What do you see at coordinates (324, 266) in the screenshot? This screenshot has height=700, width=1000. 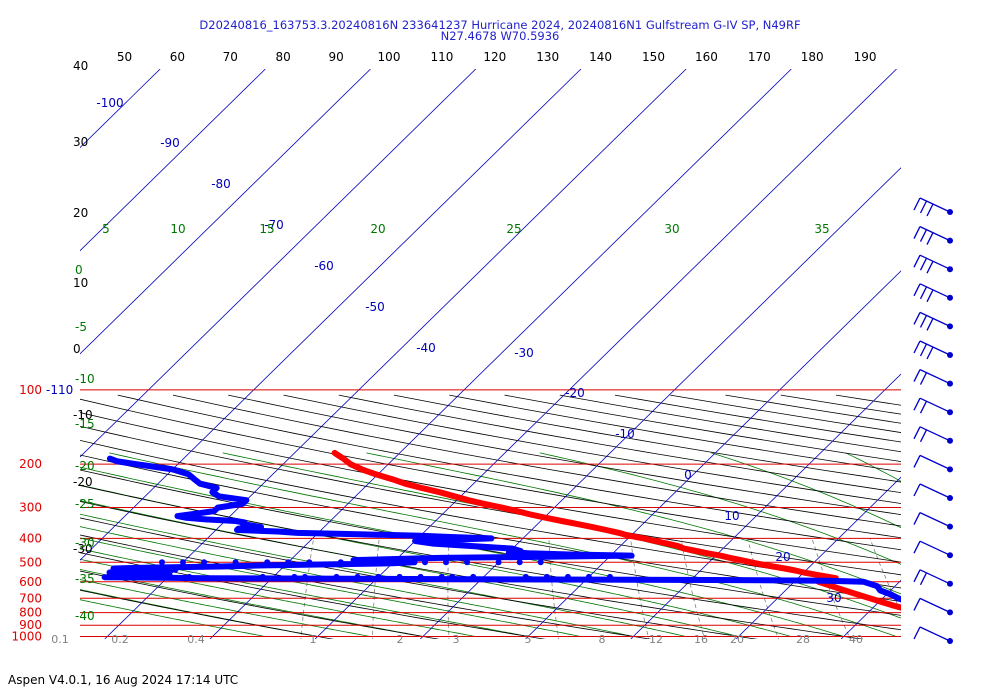 I see `isotherm-label: -60` at bounding box center [324, 266].